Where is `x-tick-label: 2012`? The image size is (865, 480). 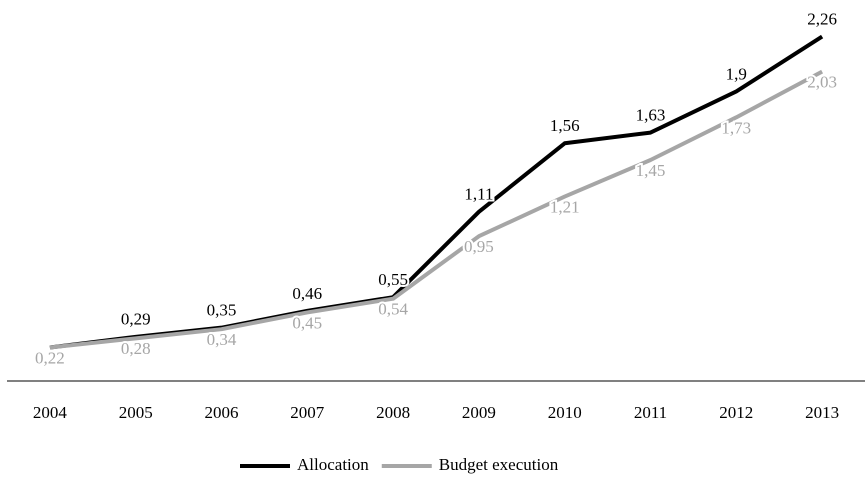
x-tick-label: 2012 is located at coordinates (736, 412).